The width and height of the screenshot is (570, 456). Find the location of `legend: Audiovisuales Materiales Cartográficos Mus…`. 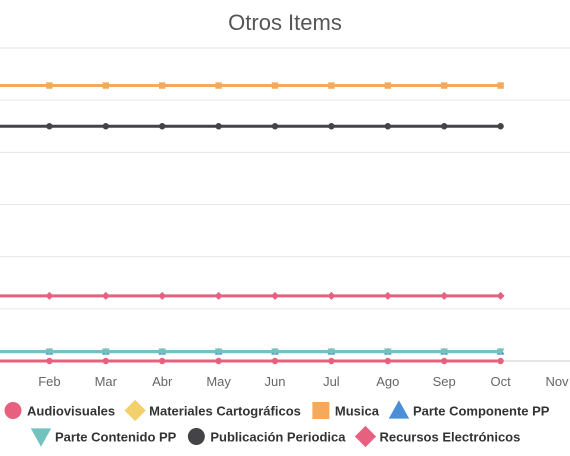

legend: Audiovisuales Materiales Cartográficos Mus… is located at coordinates (277, 423).